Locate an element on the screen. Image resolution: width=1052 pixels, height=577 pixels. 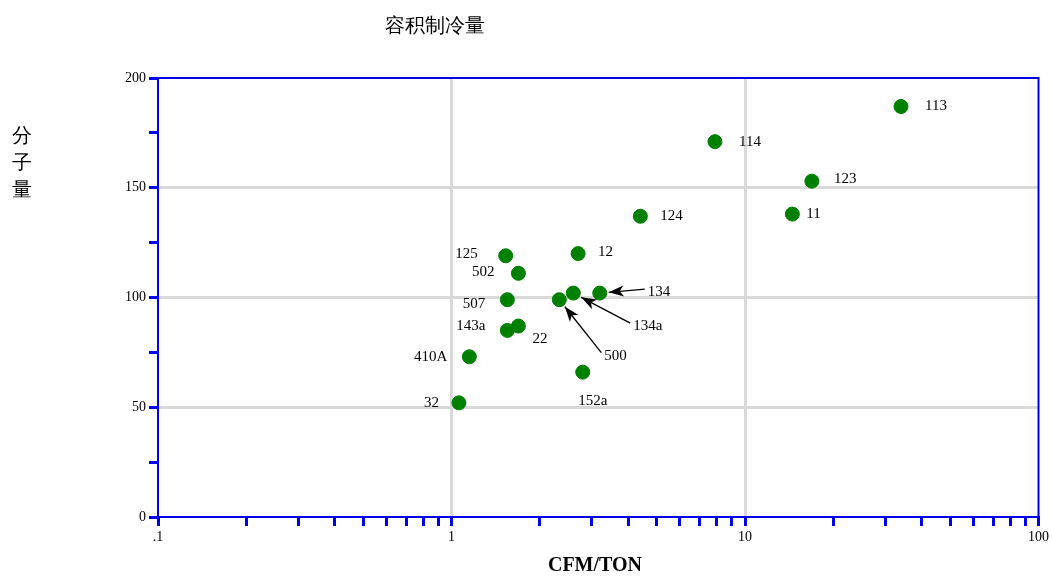
x-tick-label: 100 is located at coordinates (1038, 537).